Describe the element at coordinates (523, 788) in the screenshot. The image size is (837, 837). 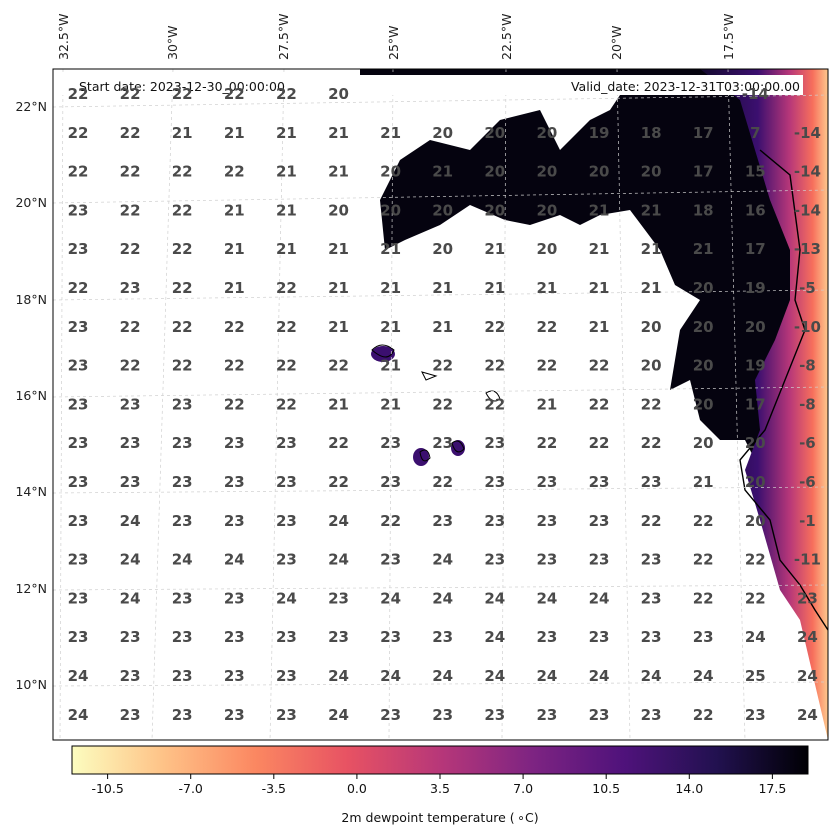
I see `colorbar-tick-label: 7.0` at that location.